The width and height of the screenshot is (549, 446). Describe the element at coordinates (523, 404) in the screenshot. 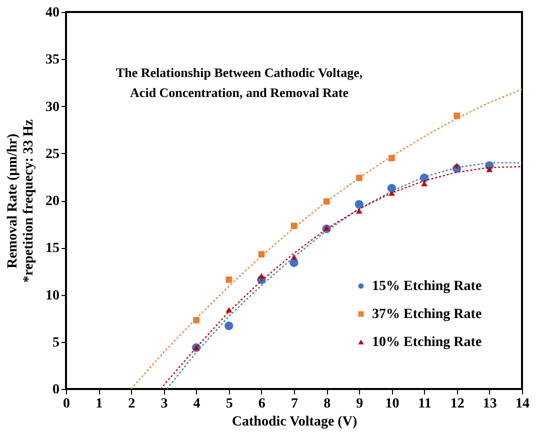

I see `x-tick-label: 14` at that location.